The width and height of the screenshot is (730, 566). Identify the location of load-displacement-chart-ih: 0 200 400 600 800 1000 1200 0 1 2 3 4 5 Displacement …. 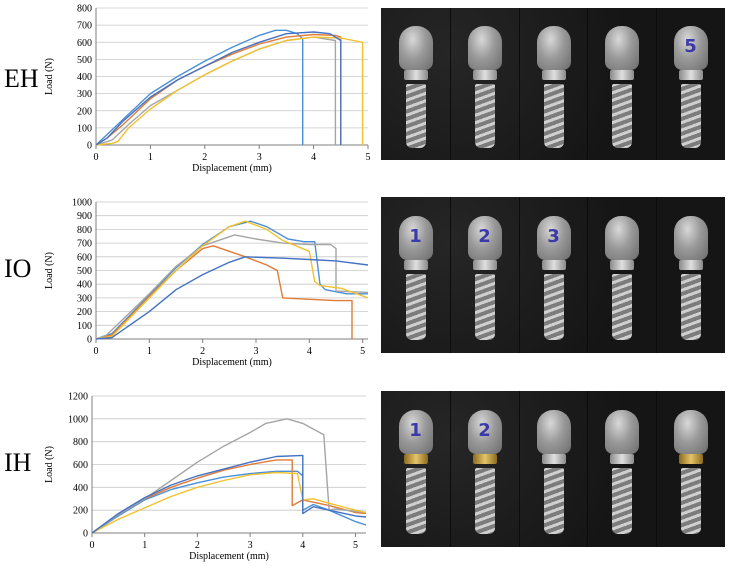
(205, 477).